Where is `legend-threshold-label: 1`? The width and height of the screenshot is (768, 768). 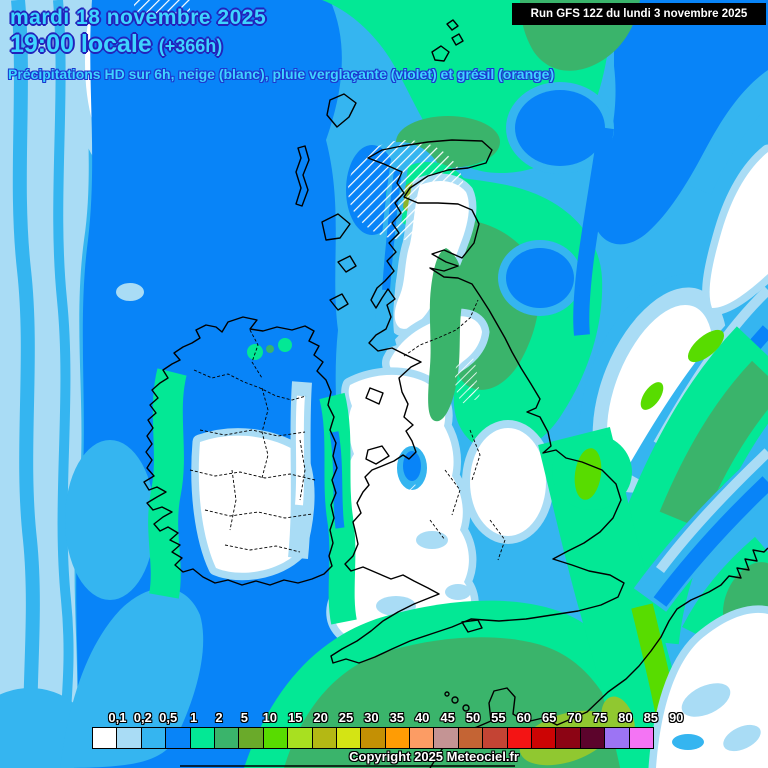 legend-threshold-label: 1 is located at coordinates (193, 717).